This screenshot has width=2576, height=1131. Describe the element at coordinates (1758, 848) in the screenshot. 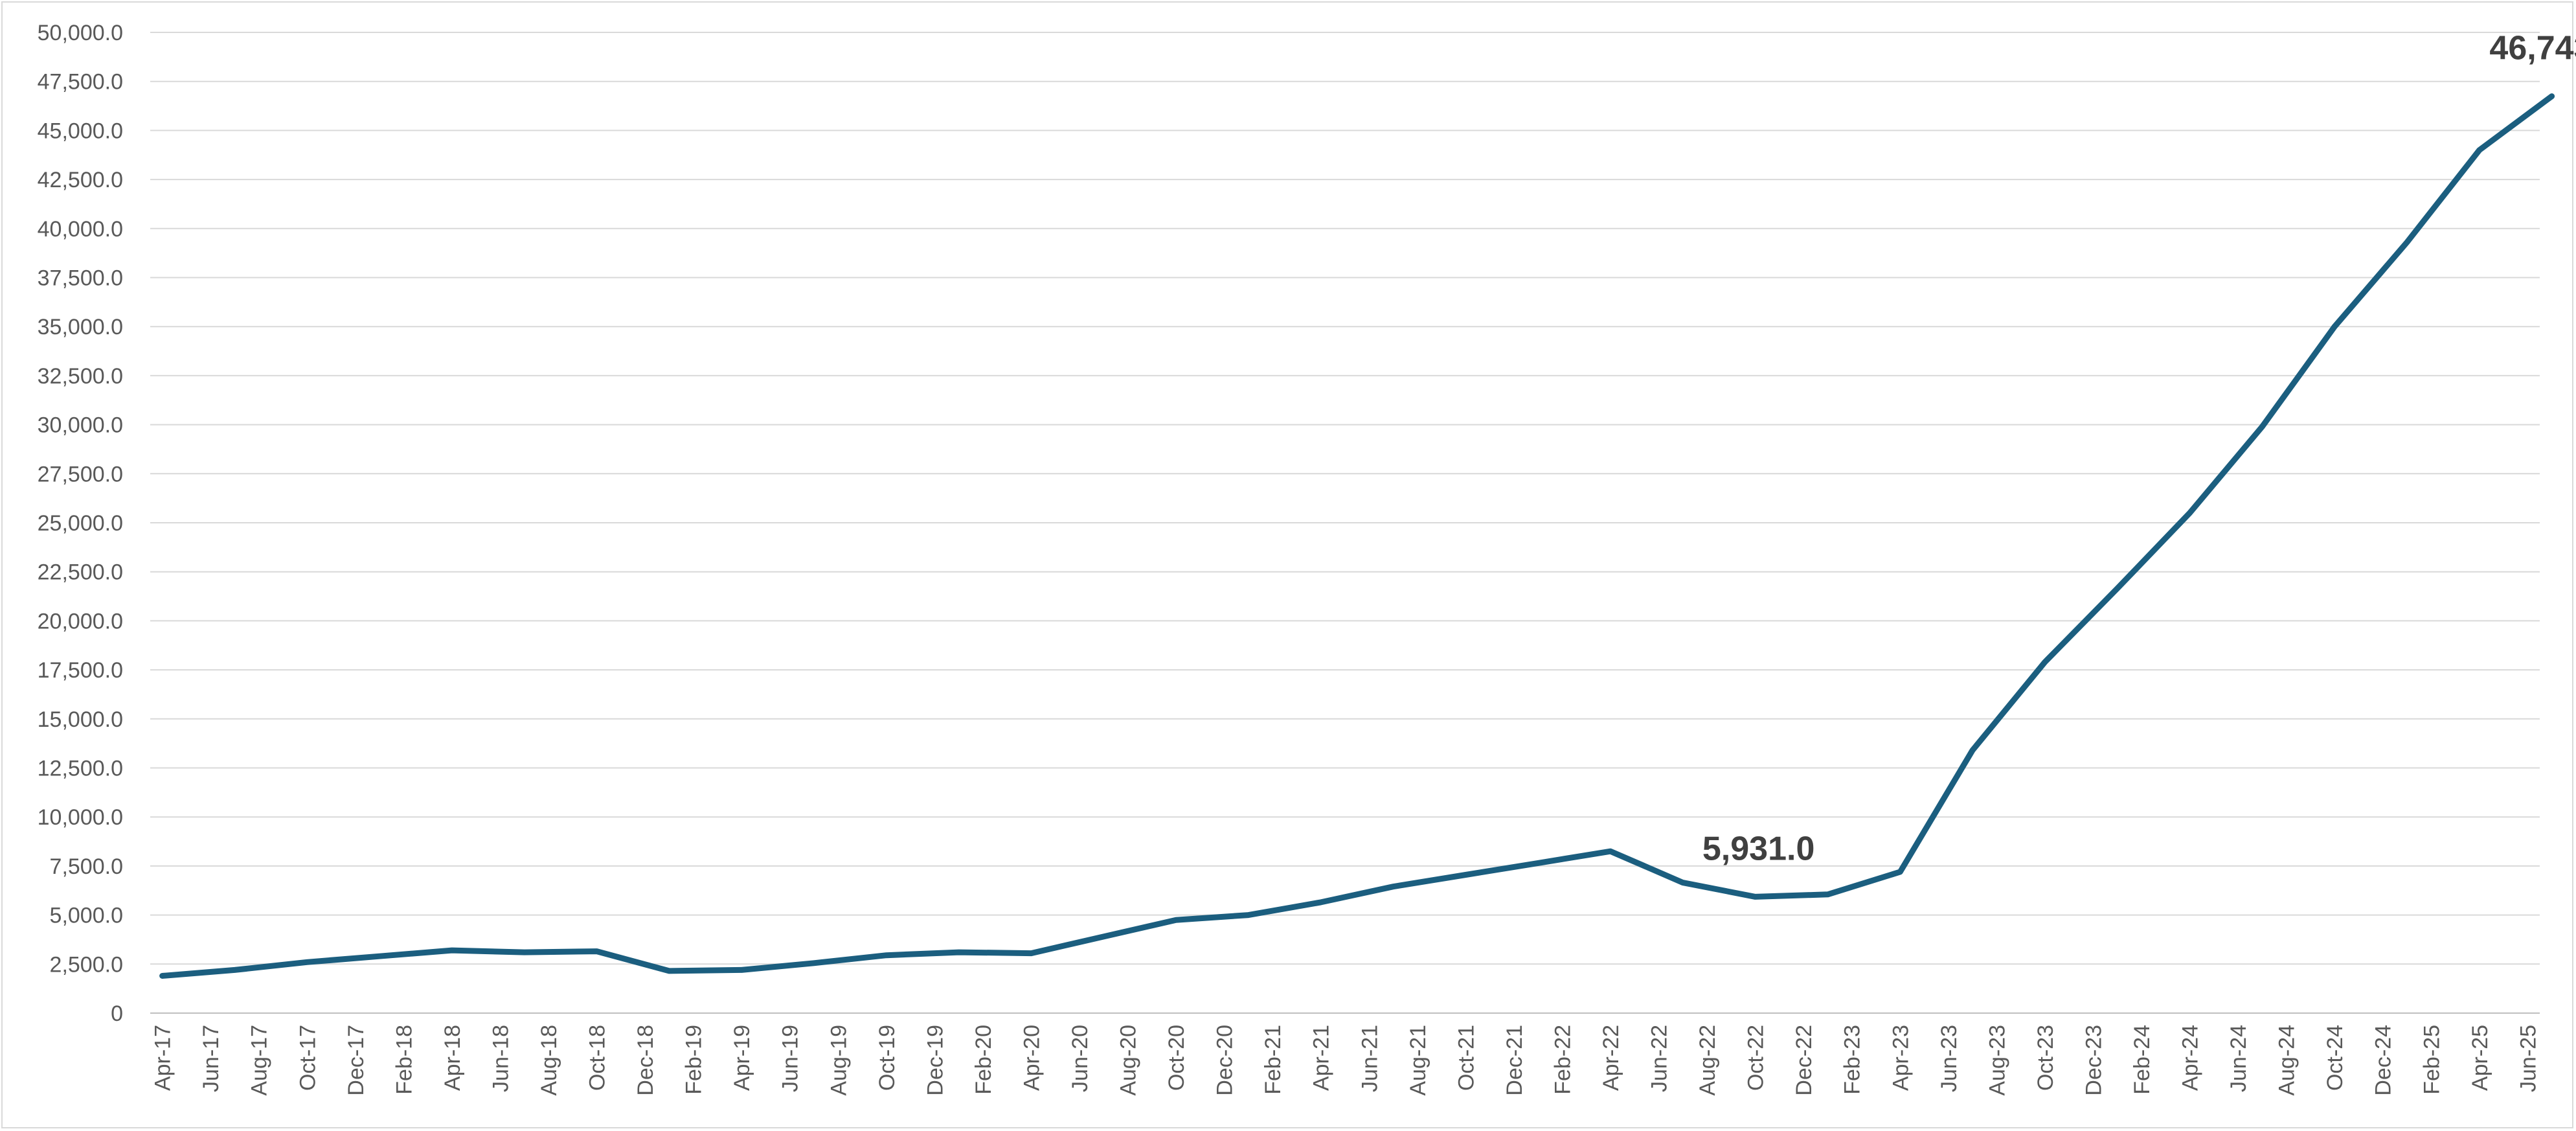

I see `data-label: 5,931.0` at that location.